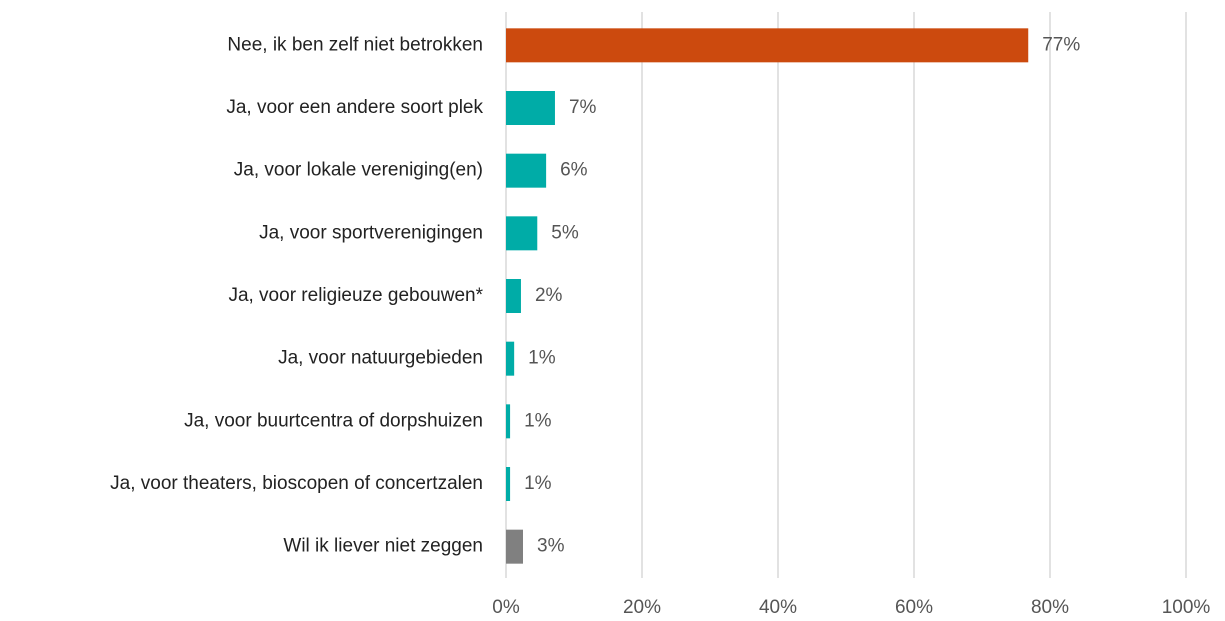 This screenshot has width=1225, height=621. I want to click on value-label: 5%, so click(565, 232).